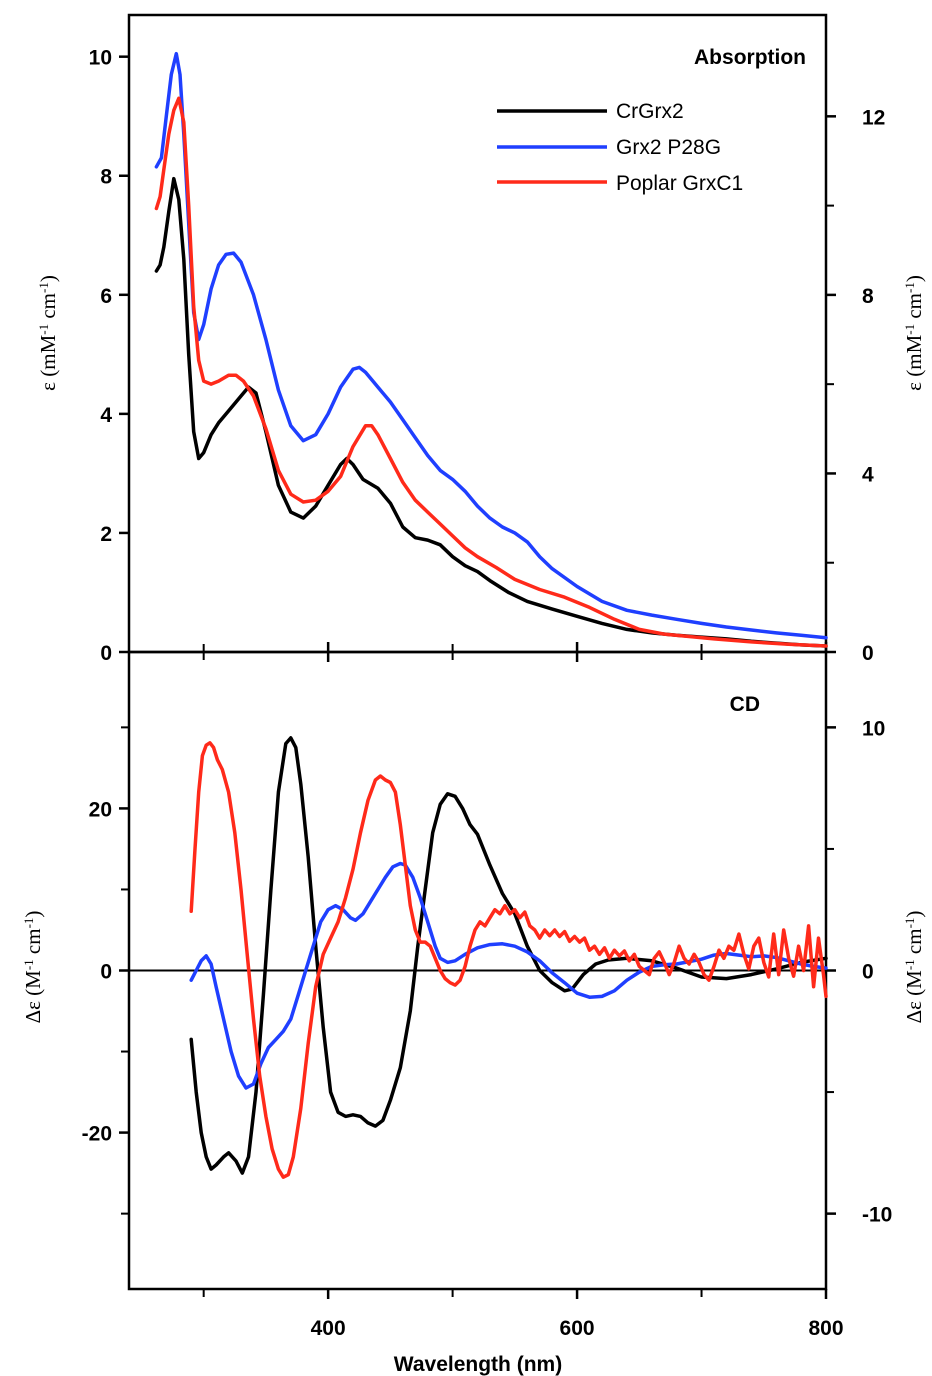  I want to click on legend-label-crgrx2: CrGrx2, so click(650, 111).